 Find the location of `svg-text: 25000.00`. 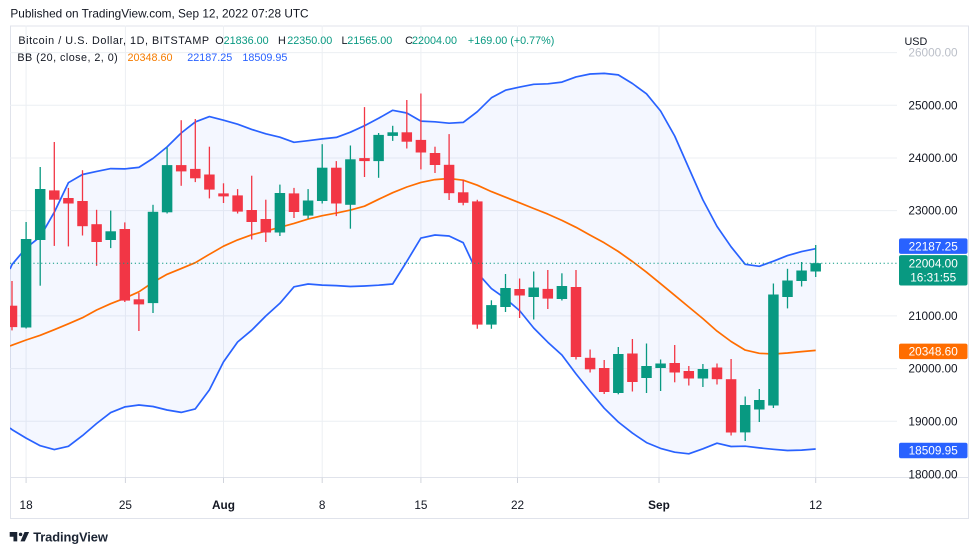

svg-text: 25000.00 is located at coordinates (933, 105).